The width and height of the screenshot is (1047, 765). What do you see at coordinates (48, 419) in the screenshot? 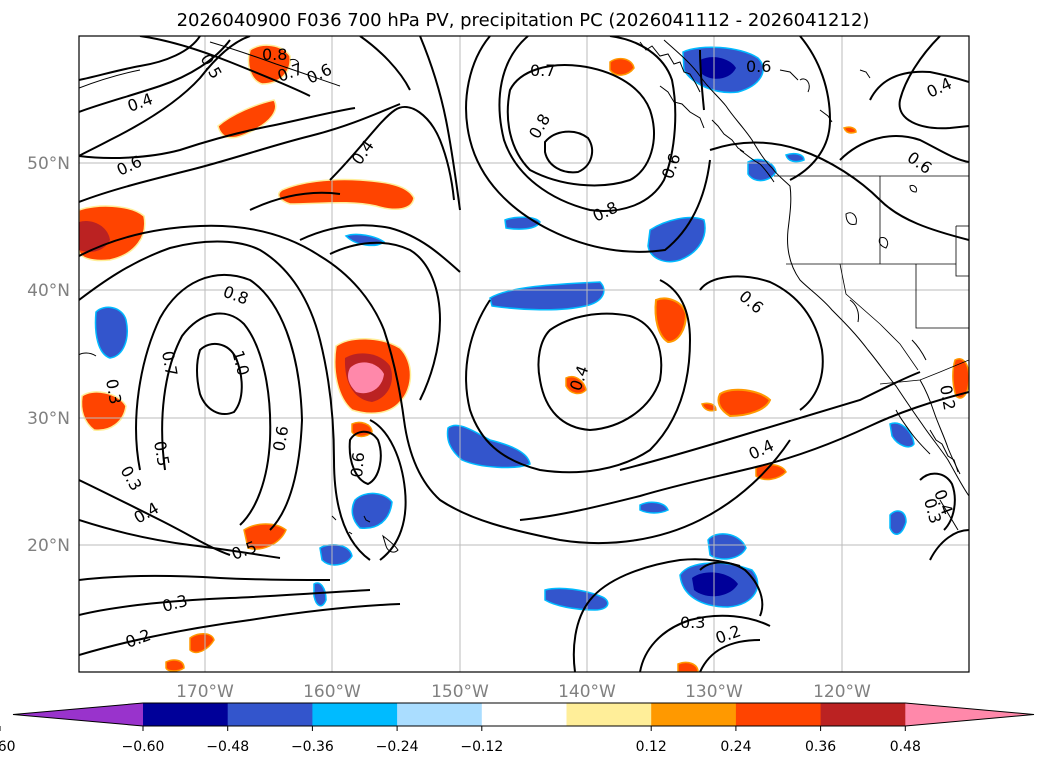
I see `lat-tick-label: 30°N` at bounding box center [48, 419].